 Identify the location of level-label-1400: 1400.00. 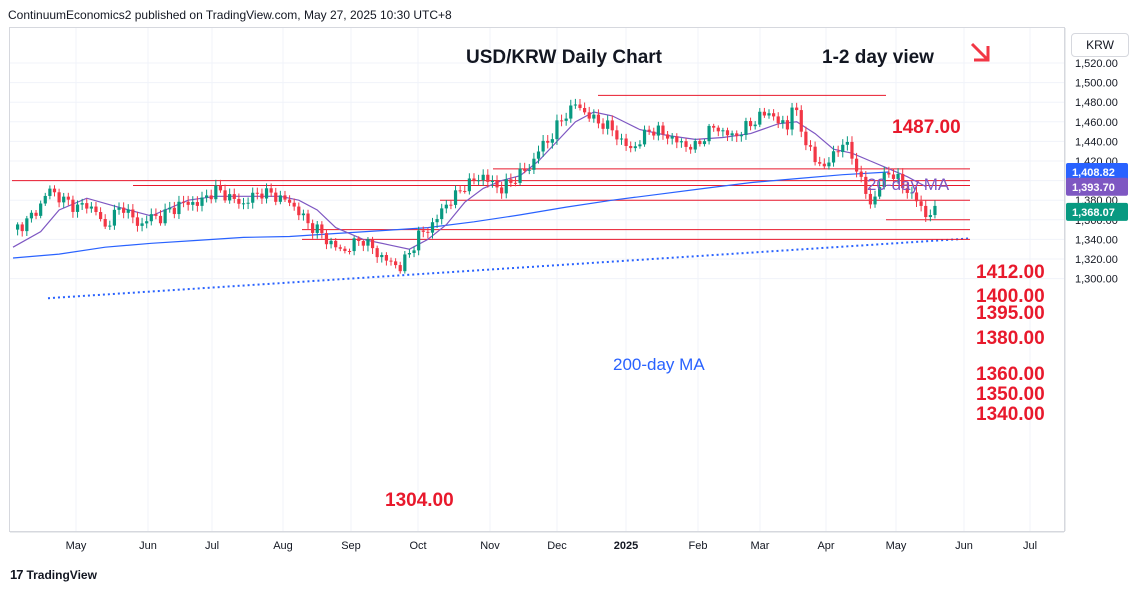
(1010, 296).